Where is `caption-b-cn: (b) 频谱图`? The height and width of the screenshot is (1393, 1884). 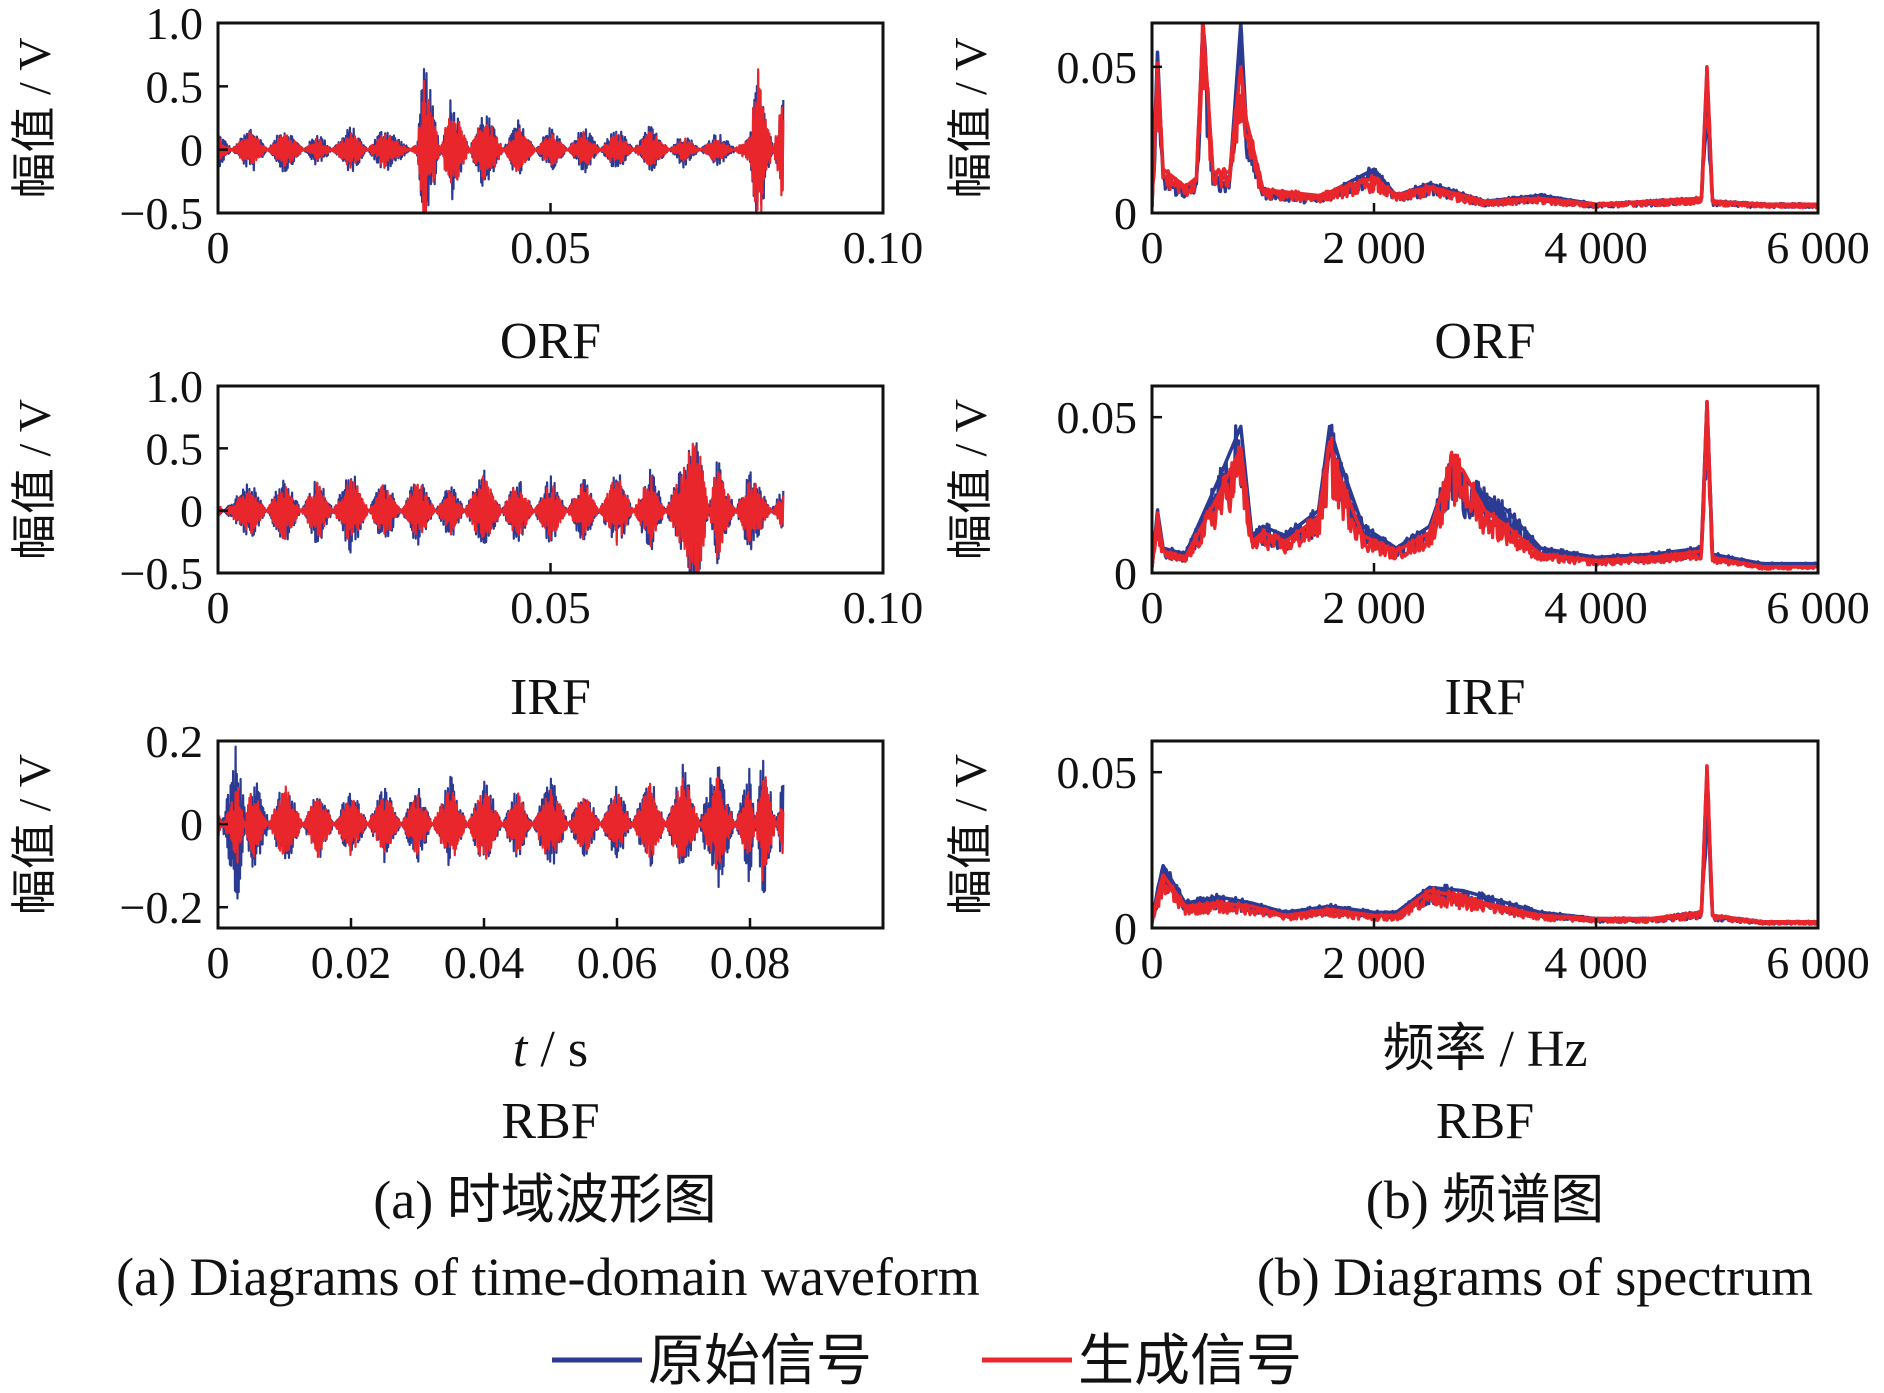 caption-b-cn: (b) 频谱图 is located at coordinates (1485, 1200).